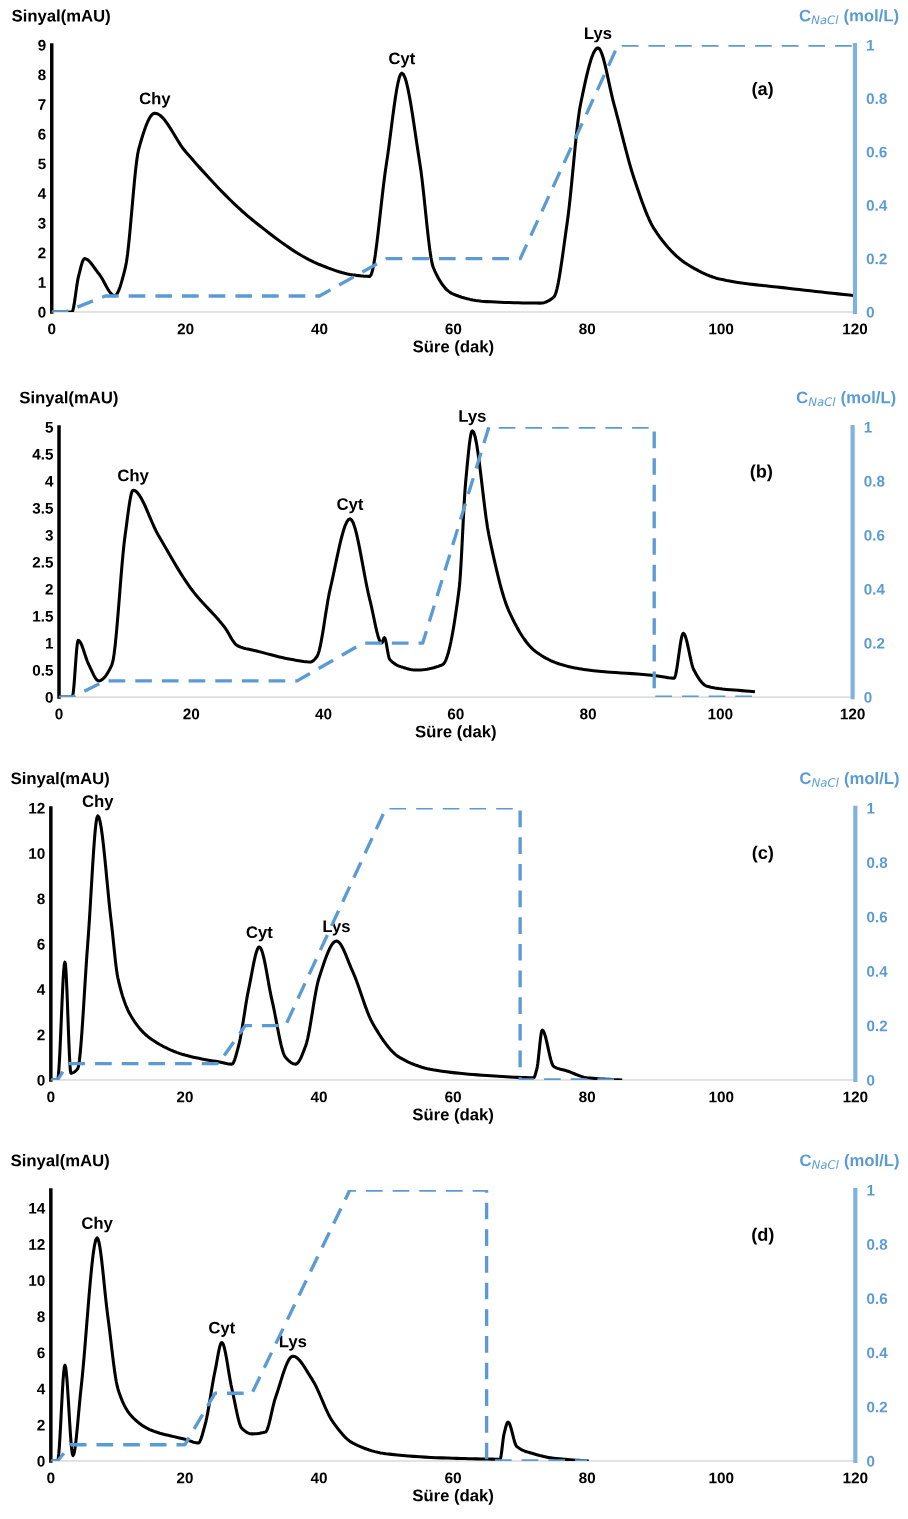  What do you see at coordinates (761, 473) in the screenshot?
I see `annotation: (b)` at bounding box center [761, 473].